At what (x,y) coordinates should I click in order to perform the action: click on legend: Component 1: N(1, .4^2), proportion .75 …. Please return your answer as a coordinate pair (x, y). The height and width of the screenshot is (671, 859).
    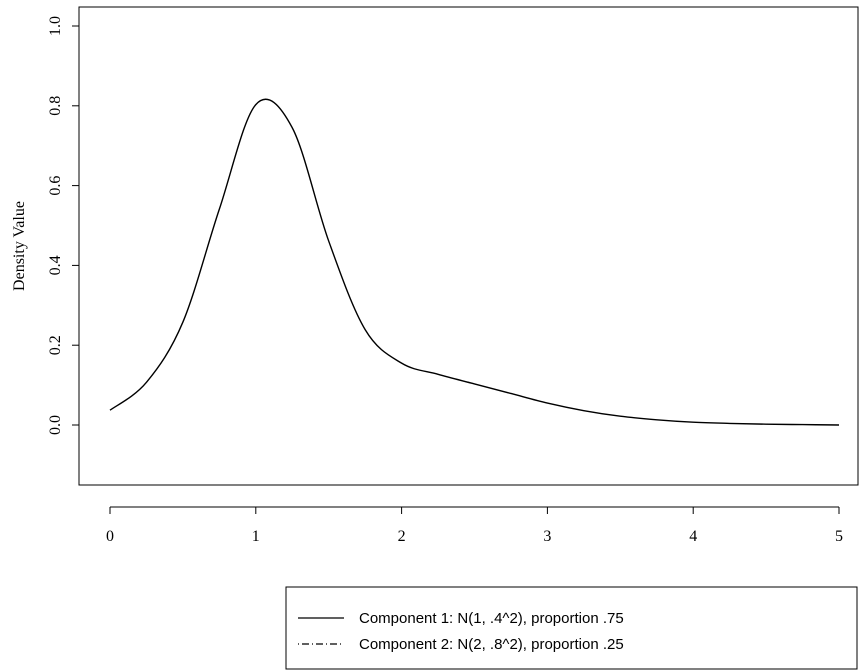
    Looking at the image, I should click on (571, 628).